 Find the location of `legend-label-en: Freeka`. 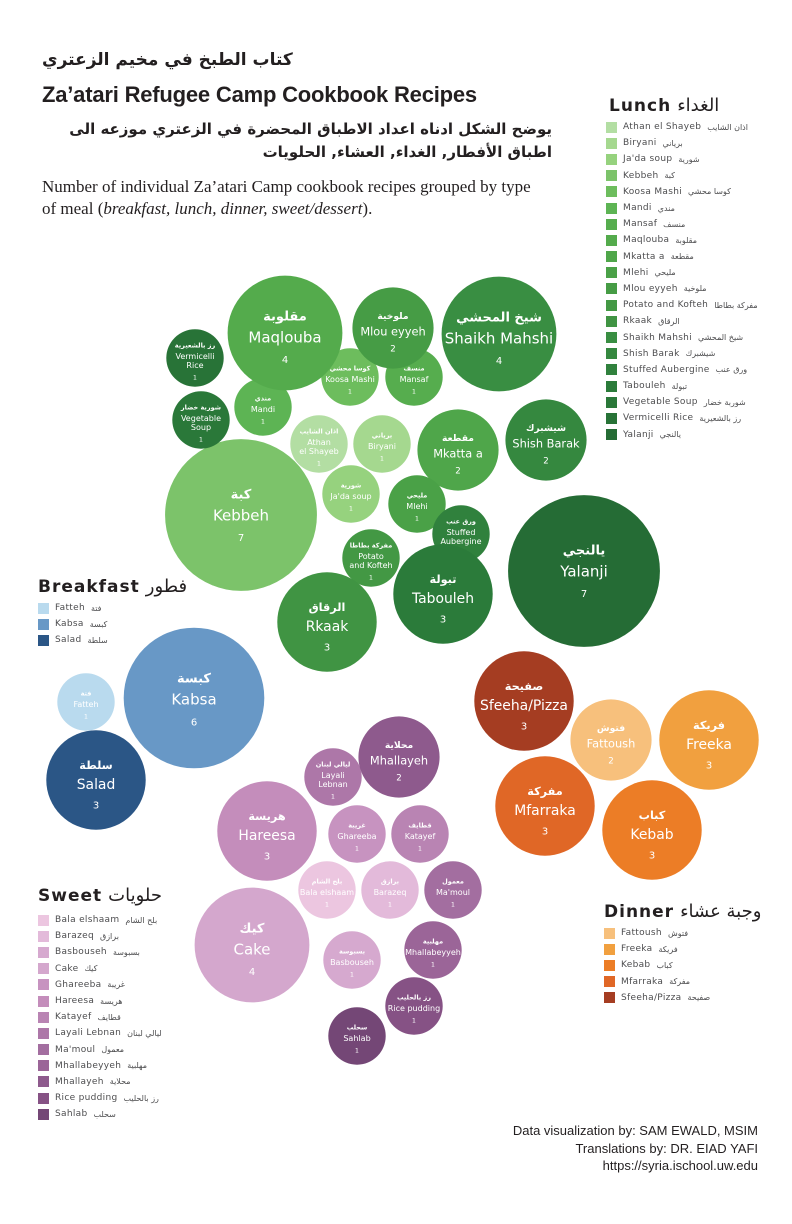

legend-label-en: Freeka is located at coordinates (637, 949).